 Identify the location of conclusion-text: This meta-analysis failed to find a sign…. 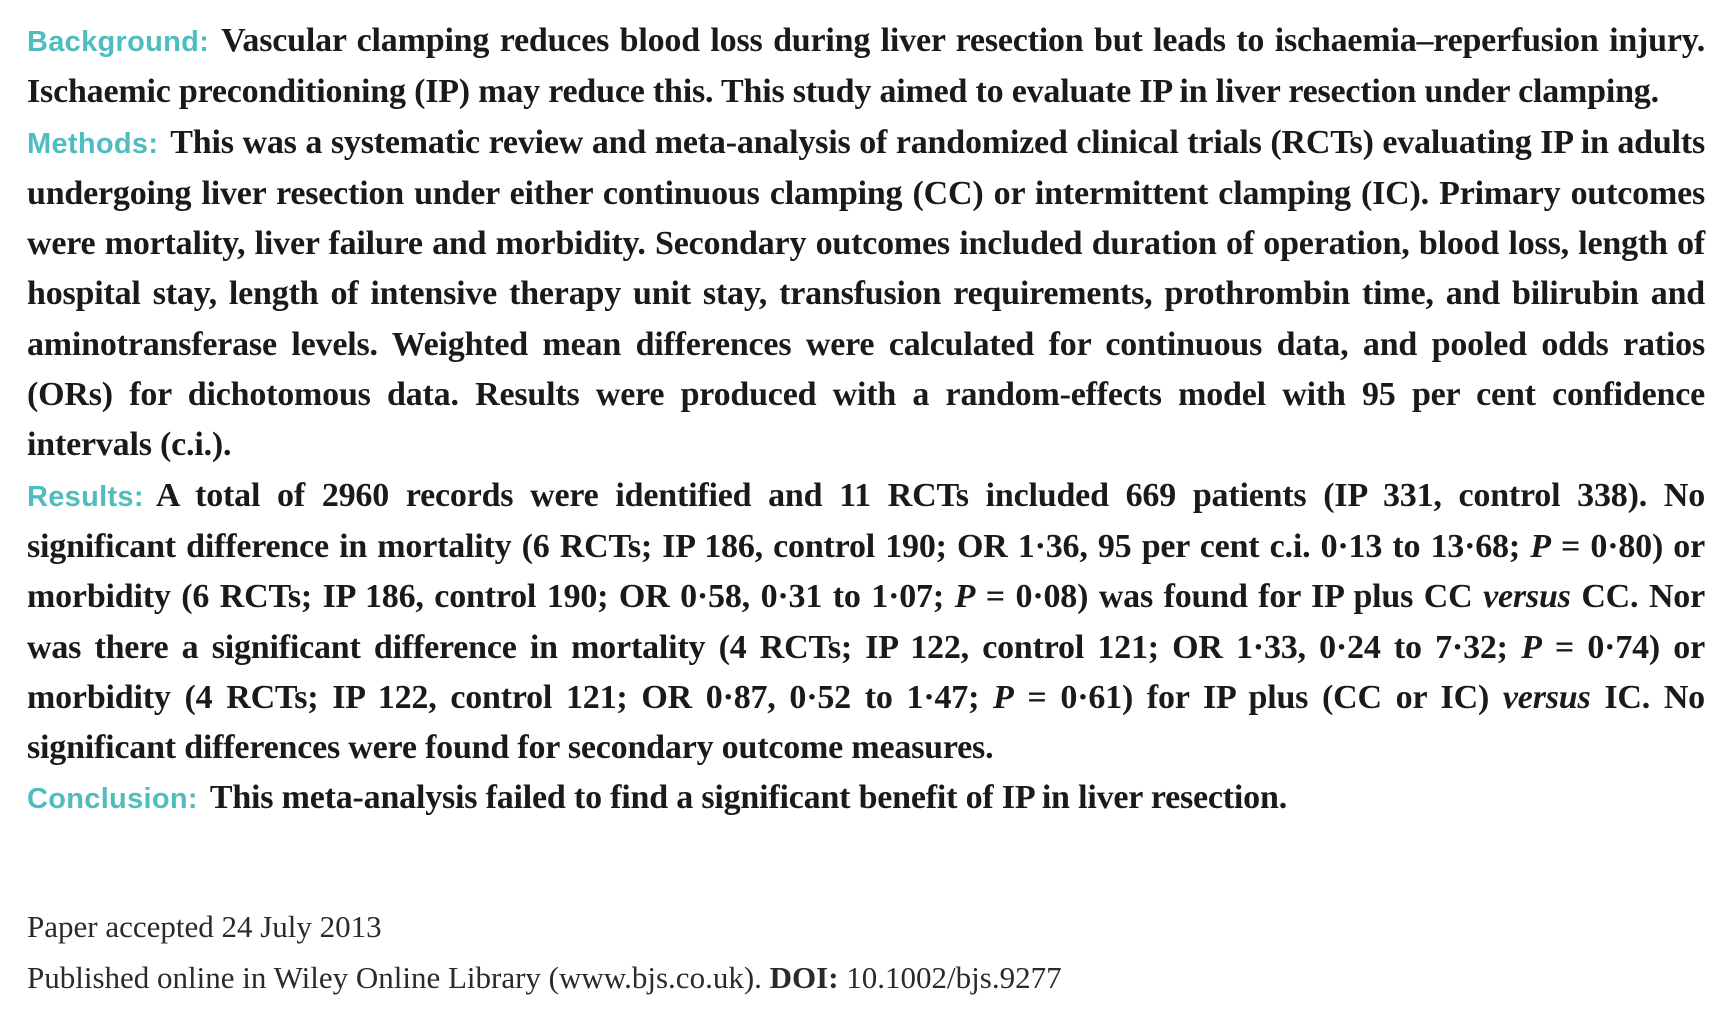
(748, 798).